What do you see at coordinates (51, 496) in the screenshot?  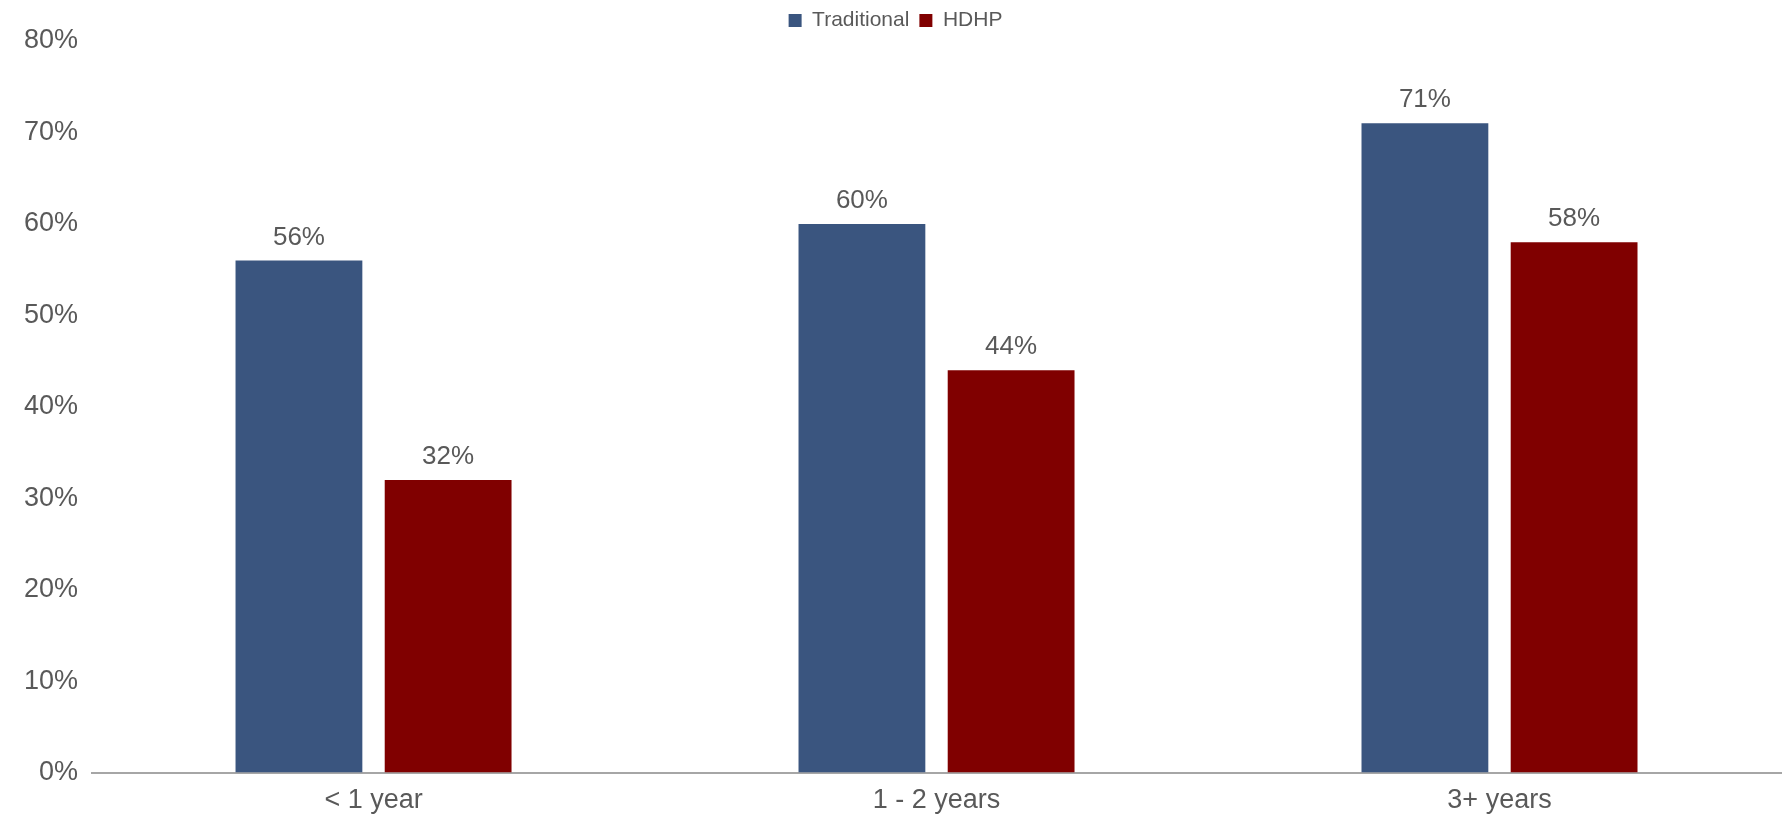 I see `y-tick-label: 30%` at bounding box center [51, 496].